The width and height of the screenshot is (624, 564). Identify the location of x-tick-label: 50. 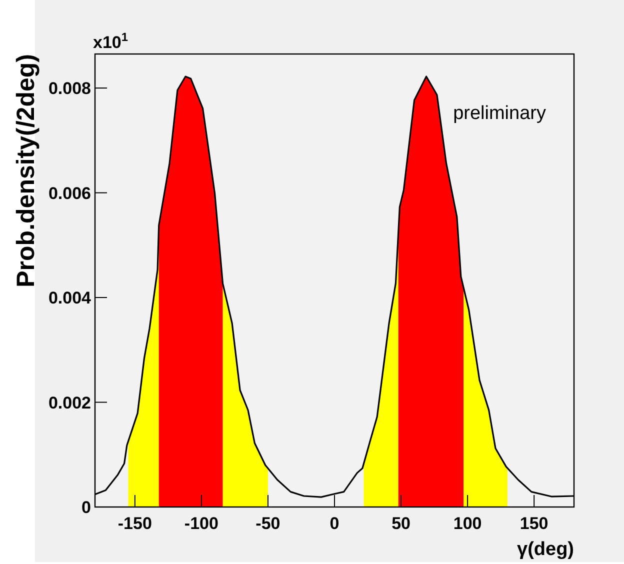
(401, 523).